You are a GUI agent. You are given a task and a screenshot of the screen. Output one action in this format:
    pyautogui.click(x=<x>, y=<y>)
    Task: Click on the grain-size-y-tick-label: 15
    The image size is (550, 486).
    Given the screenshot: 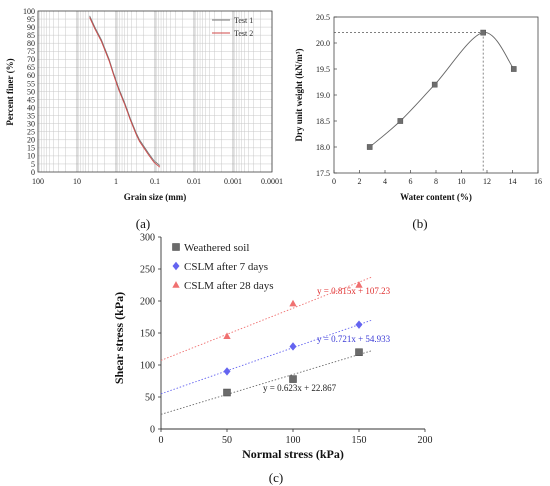 What is the action you would take?
    pyautogui.click(x=31, y=148)
    